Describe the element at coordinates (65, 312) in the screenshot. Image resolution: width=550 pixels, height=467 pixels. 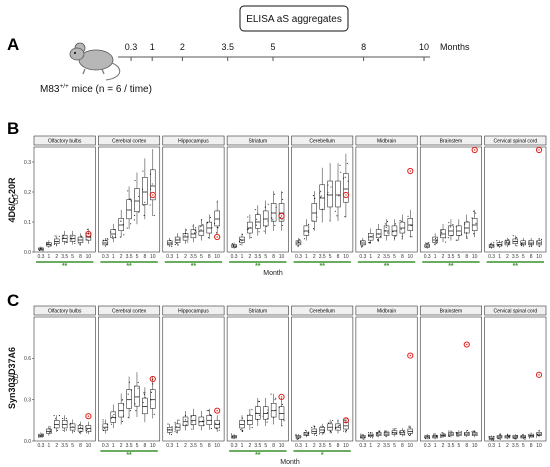
I see `facet-title: Olfactory bulbs` at that location.